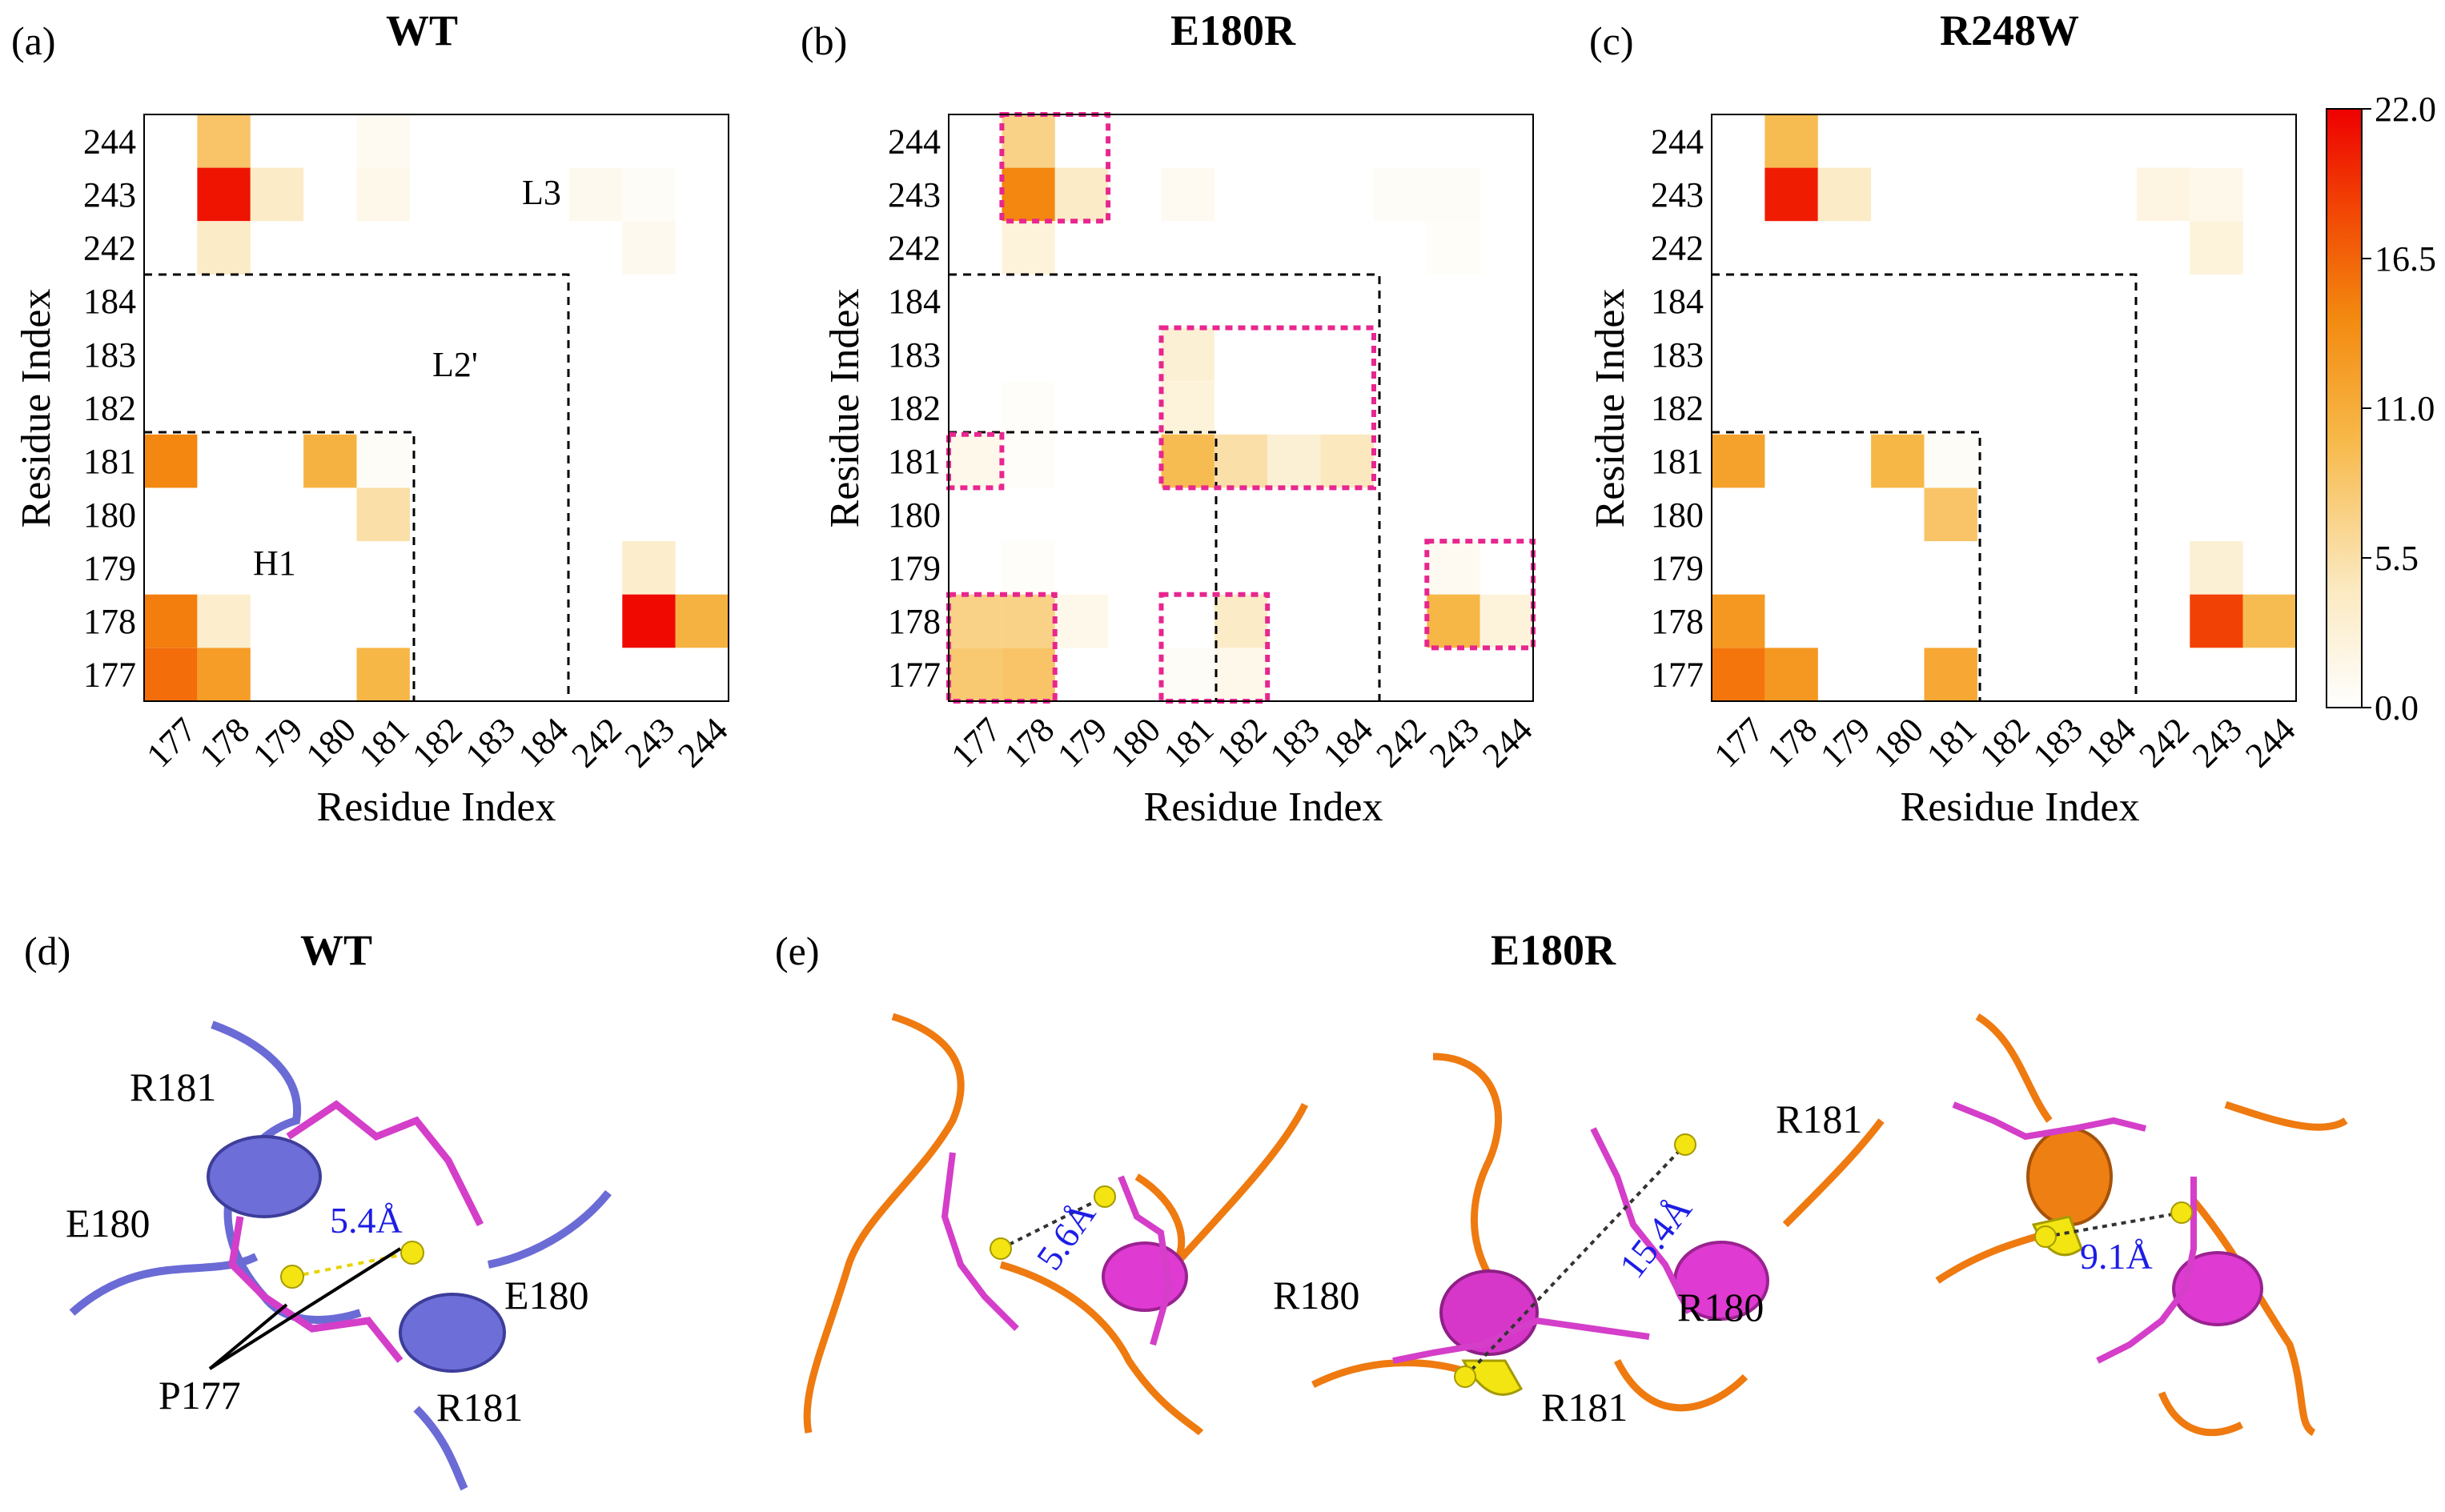 The height and width of the screenshot is (1512, 2445). I want to click on residue-label: P177, so click(200, 1395).